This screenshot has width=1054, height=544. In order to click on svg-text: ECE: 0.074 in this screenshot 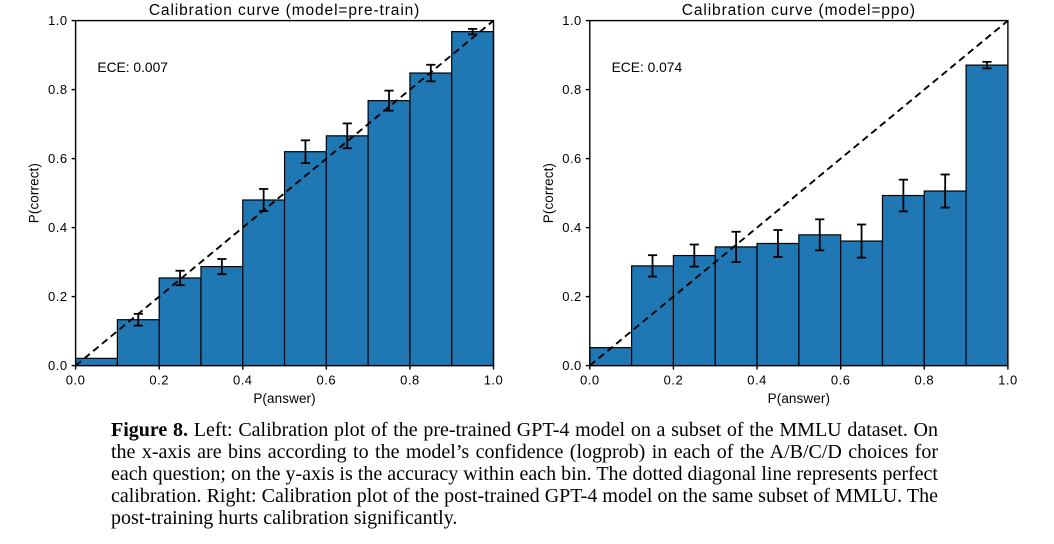, I will do `click(647, 67)`.